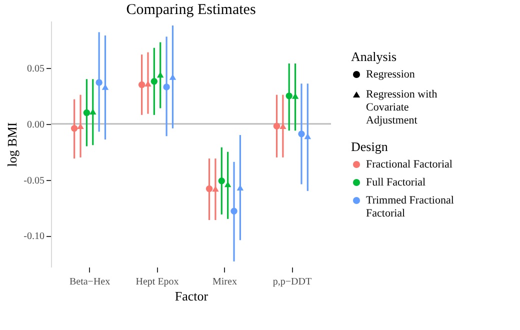  Describe the element at coordinates (35, 68) in the screenshot. I see `y-tick-label: 0.05` at that location.